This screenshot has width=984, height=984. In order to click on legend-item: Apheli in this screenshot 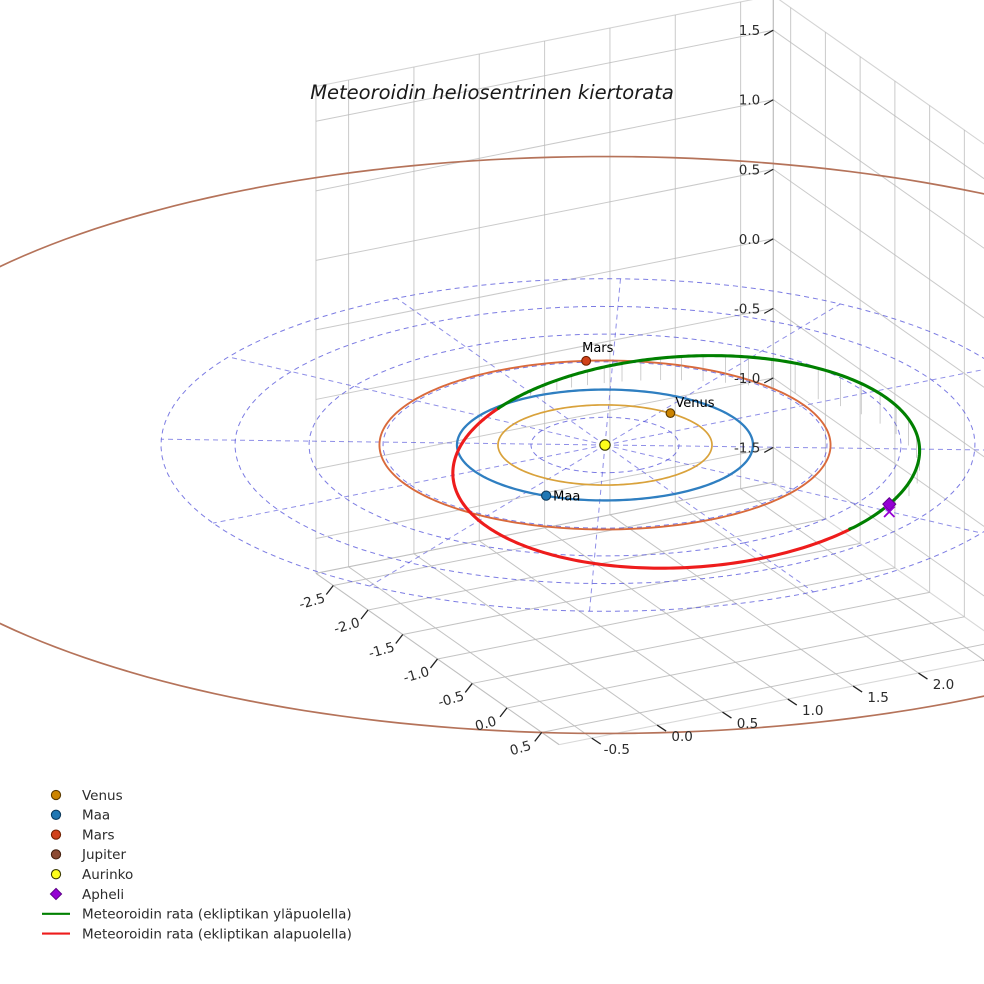, I will do `click(86, 895)`.